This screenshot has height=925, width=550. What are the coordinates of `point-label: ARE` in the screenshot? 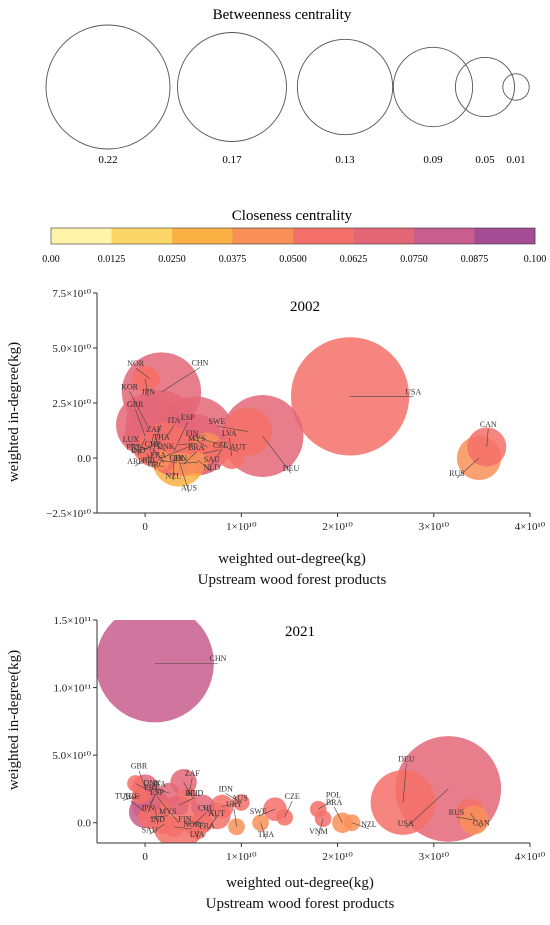 It's located at (131, 796).